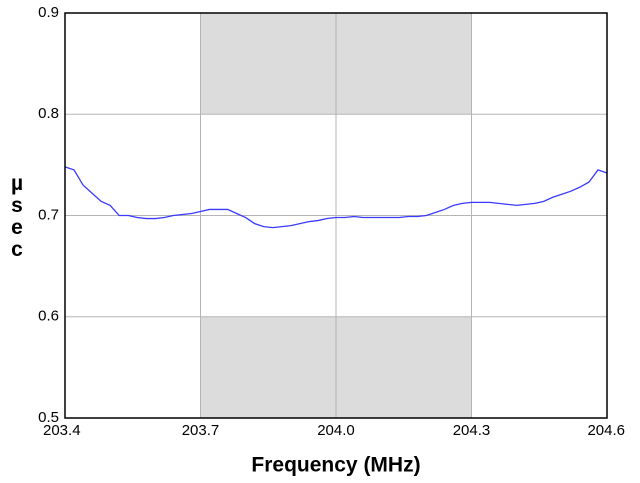 The image size is (640, 483). What do you see at coordinates (48, 316) in the screenshot?
I see `y-tick-label: 0.6` at bounding box center [48, 316].